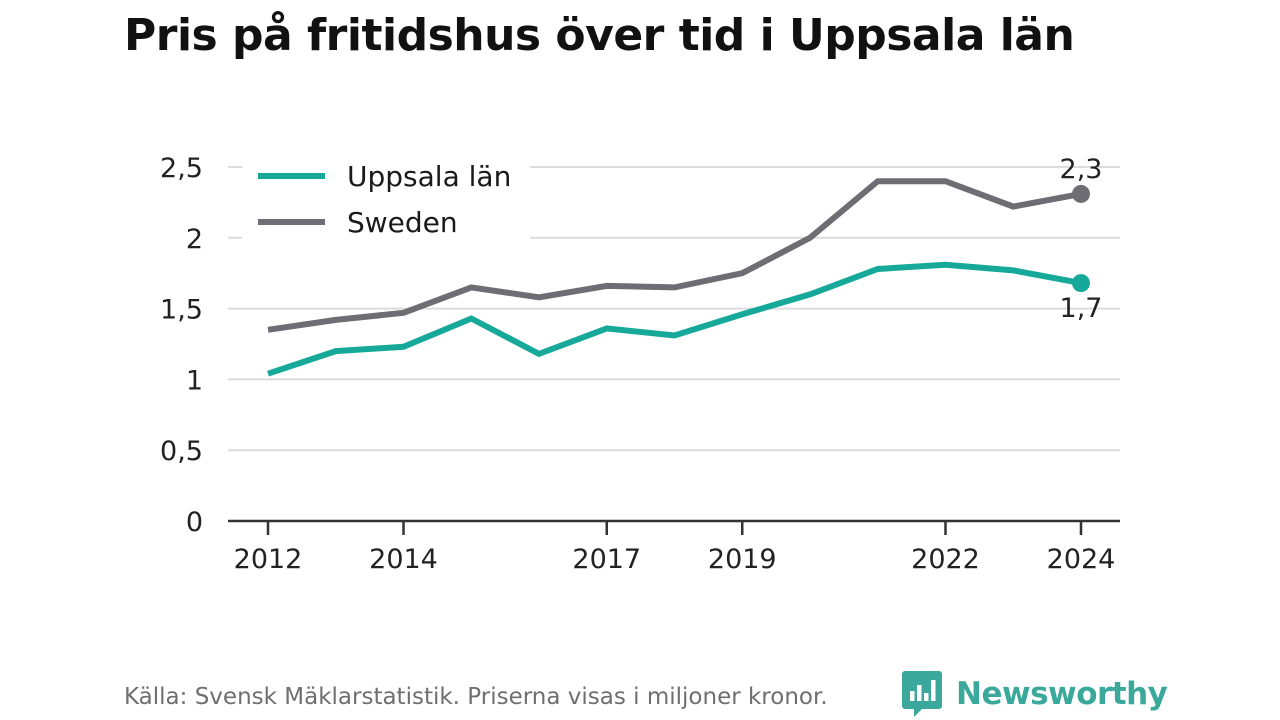 This screenshot has width=1280, height=720. I want to click on end-value-label: 2,3, so click(1081, 169).